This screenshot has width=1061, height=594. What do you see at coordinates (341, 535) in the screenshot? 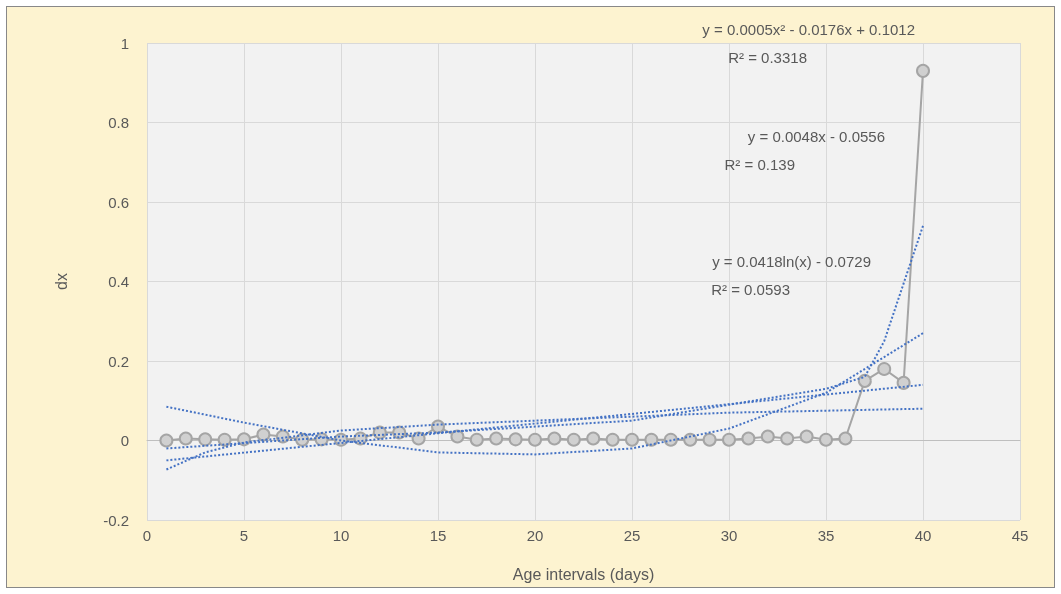
I see `x-tick-label: 10` at bounding box center [341, 535].